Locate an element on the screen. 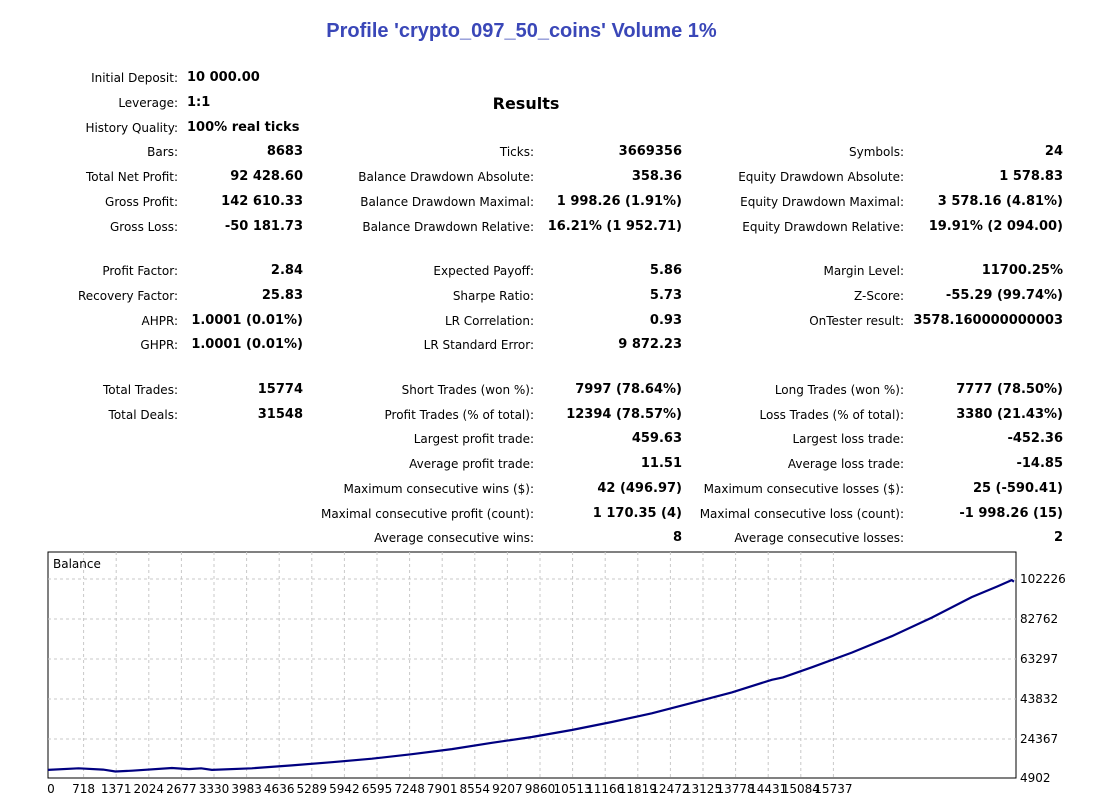  profit-factor-value: 2.84 is located at coordinates (286, 271).